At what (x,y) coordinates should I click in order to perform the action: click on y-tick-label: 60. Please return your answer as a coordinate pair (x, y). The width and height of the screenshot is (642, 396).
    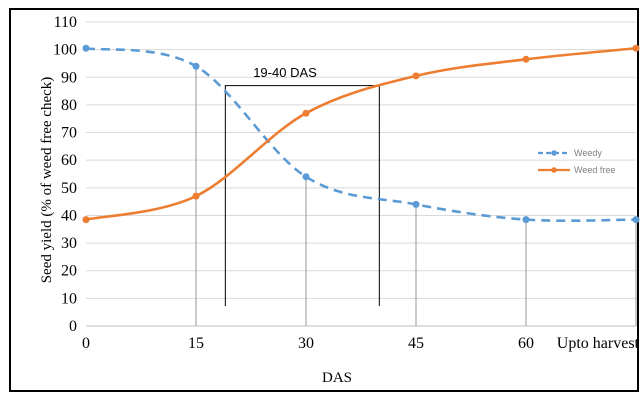
    Looking at the image, I should click on (69, 160).